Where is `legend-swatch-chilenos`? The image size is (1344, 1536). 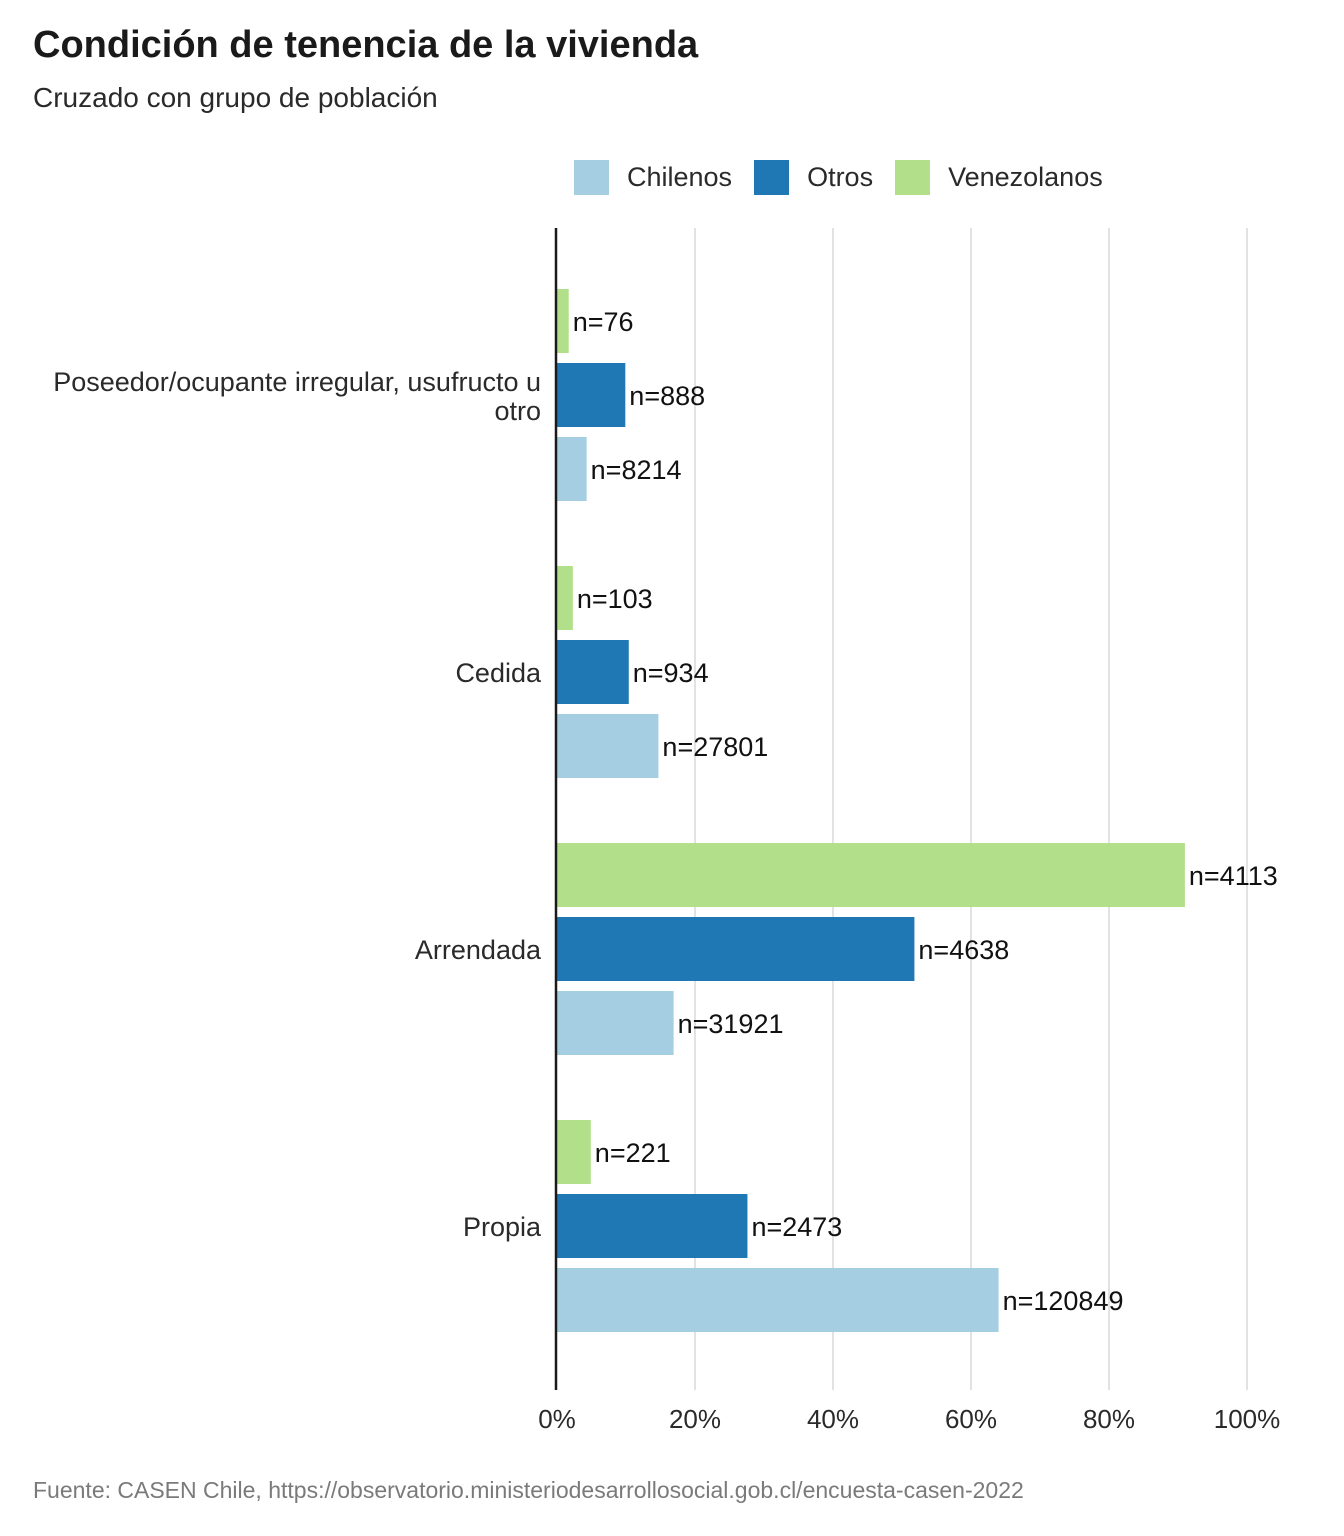
legend-swatch-chilenos is located at coordinates (591, 177).